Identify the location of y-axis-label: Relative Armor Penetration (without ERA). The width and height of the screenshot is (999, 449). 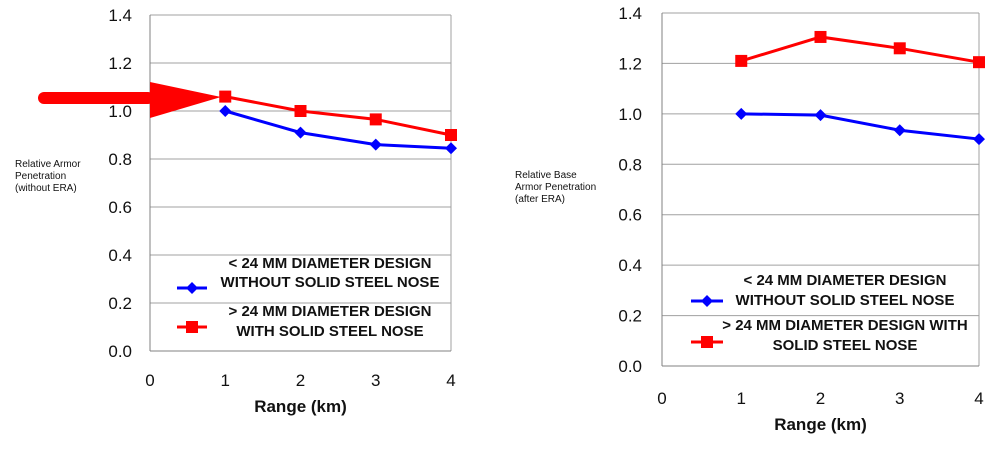
(48, 176).